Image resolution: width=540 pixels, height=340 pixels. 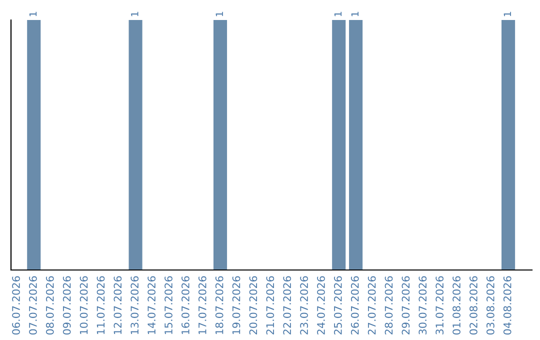 I want to click on x-tick-label: 15.07.2026, so click(x=168, y=305).